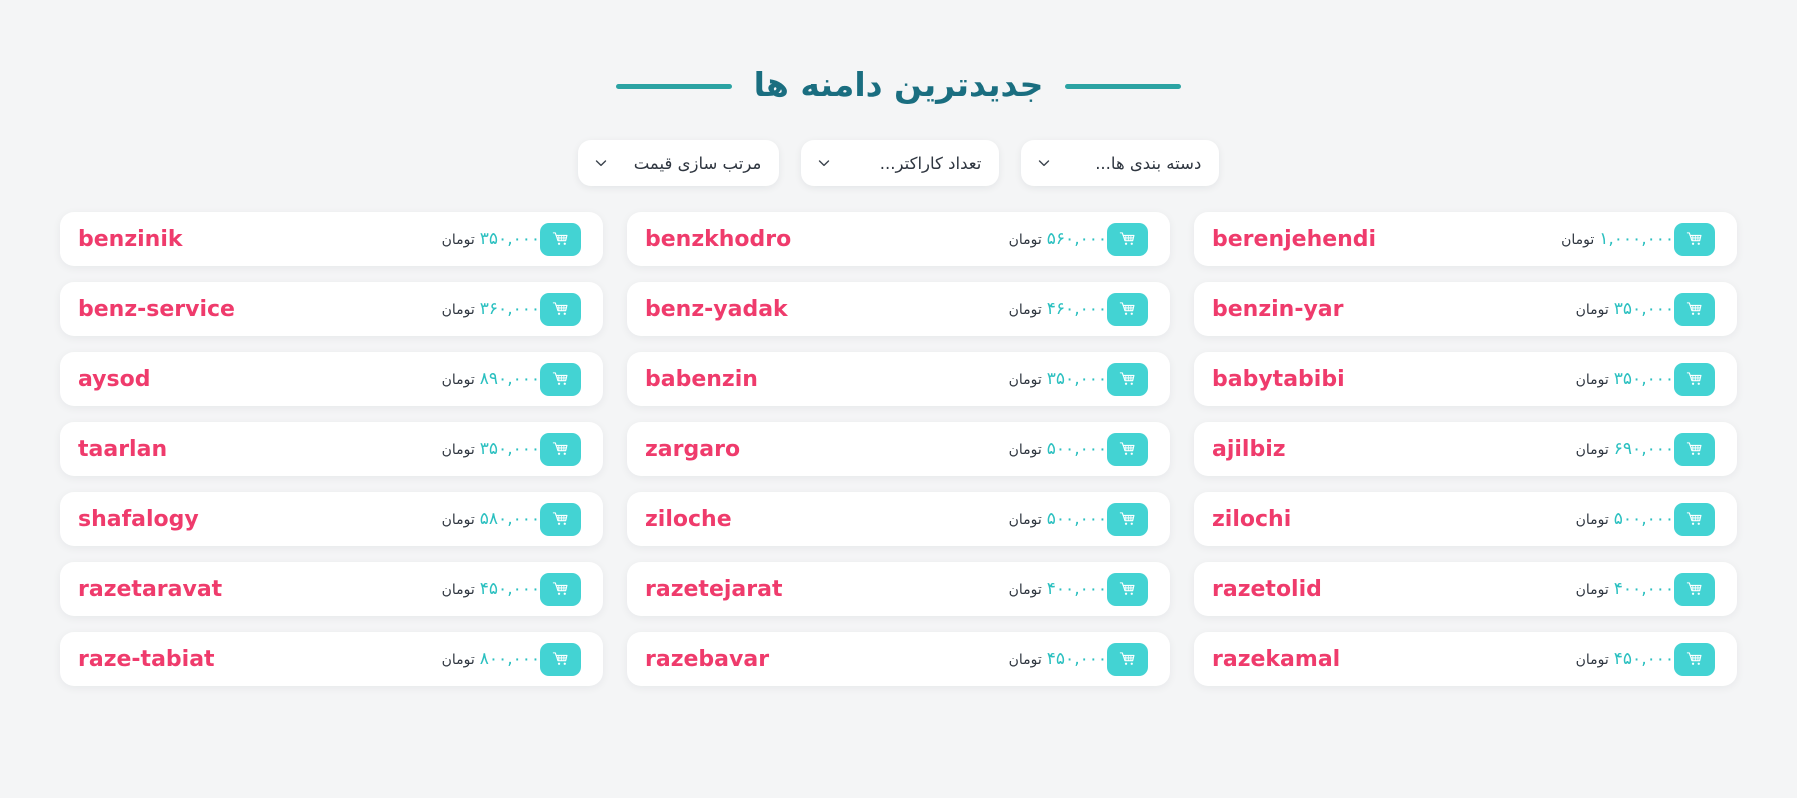 The image size is (1797, 798). What do you see at coordinates (898, 55) in the screenshot?
I see `section-heading: جدیدترین دامنه ها` at bounding box center [898, 55].